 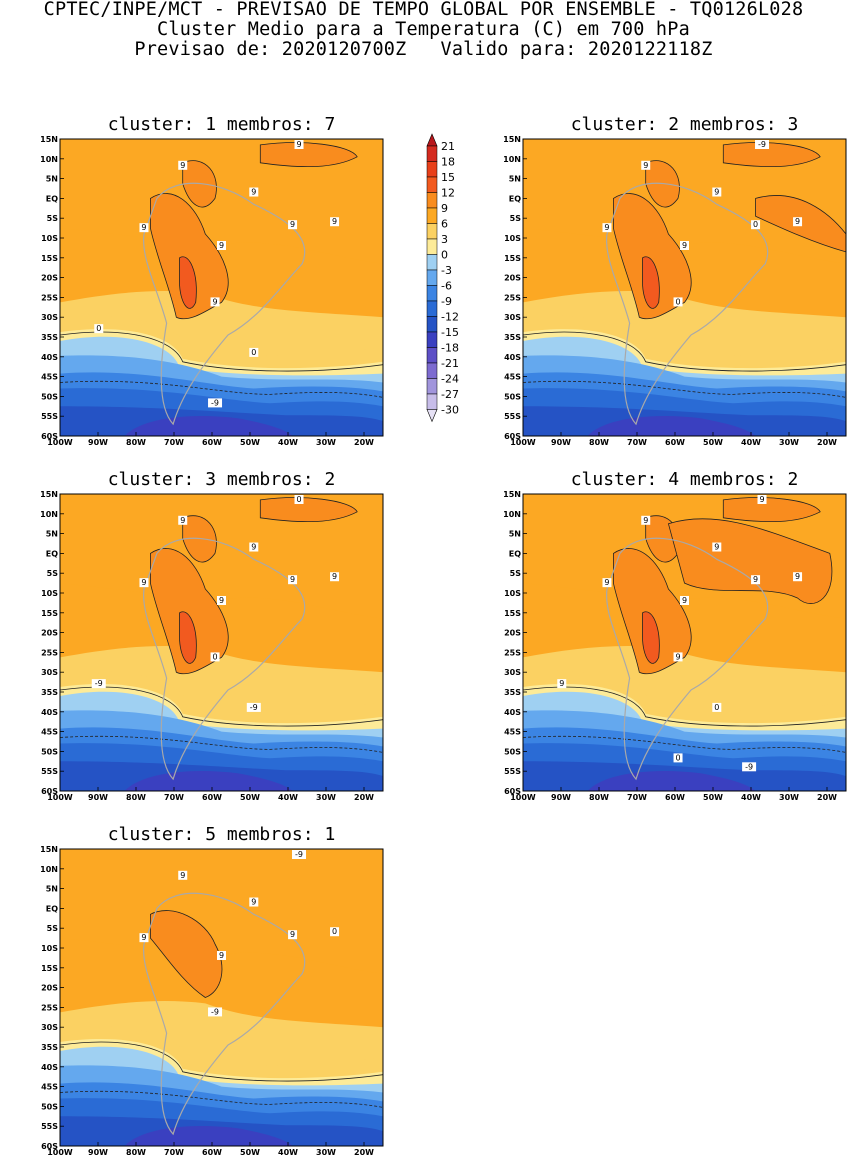 What do you see at coordinates (515, 534) in the screenshot?
I see `lat-tick-label: 5N` at bounding box center [515, 534].